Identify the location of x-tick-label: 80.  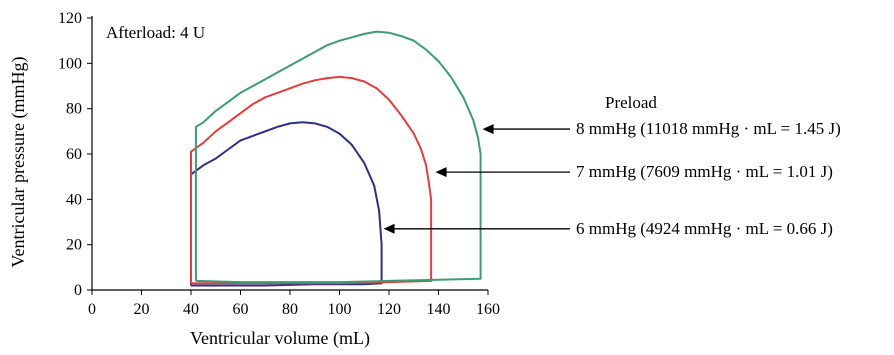
(290, 309).